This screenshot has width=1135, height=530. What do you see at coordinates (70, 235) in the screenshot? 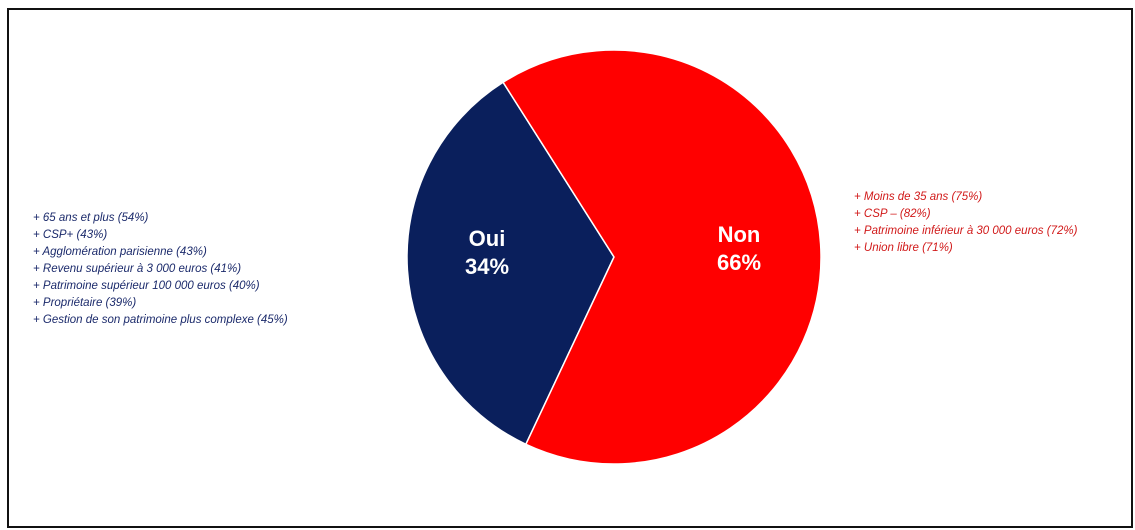
I see `oui-annotation-item: + CSP+ (43%)` at bounding box center [70, 235].